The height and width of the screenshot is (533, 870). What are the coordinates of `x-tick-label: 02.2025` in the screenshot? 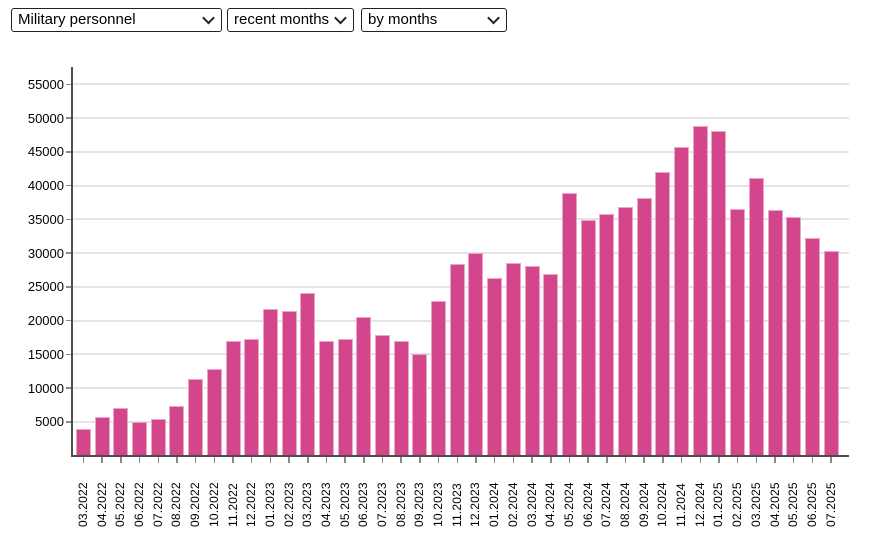 It's located at (737, 504).